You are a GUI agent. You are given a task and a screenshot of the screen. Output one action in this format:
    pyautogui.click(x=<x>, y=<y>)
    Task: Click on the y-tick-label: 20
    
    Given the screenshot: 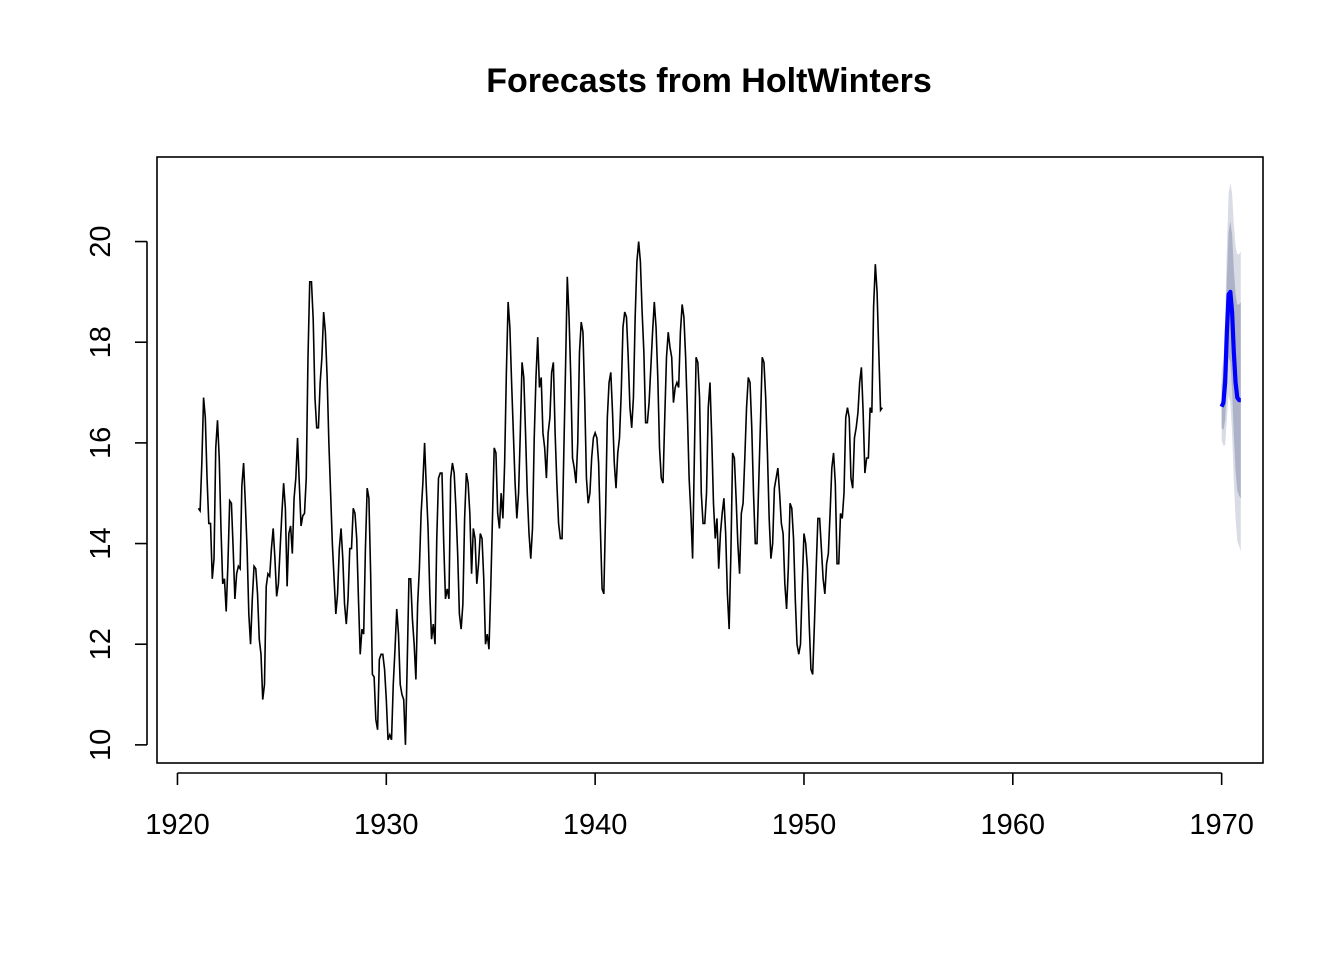 What is the action you would take?
    pyautogui.click(x=101, y=241)
    